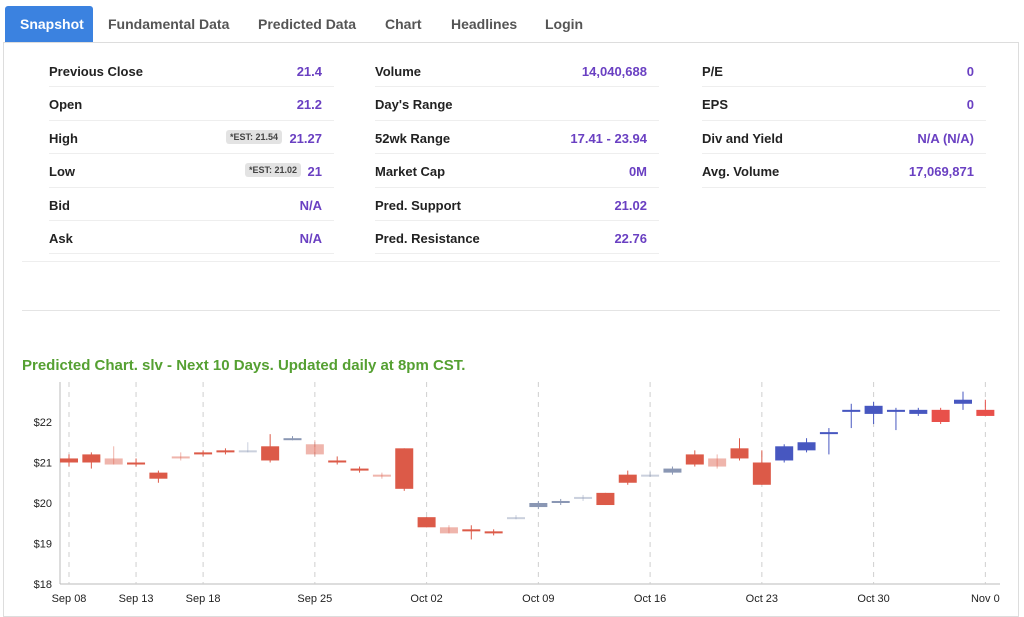  Describe the element at coordinates (191, 138) in the screenshot. I see `stat-row-high: High *EST: 21.54 21.27` at that location.